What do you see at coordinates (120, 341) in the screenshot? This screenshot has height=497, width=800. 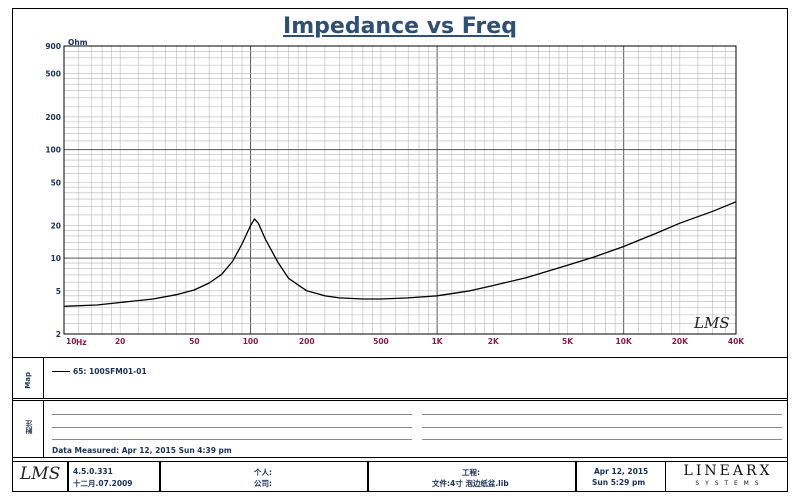 I see `x-tick-label: 20` at bounding box center [120, 341].